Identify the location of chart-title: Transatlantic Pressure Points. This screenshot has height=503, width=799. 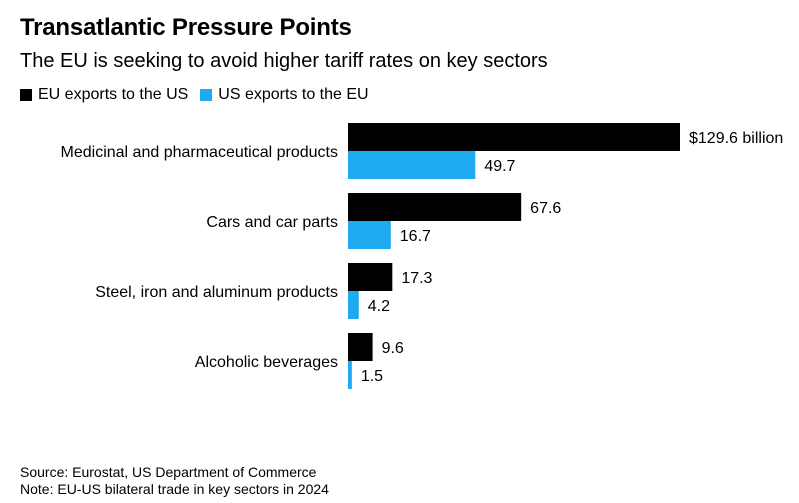
(186, 27).